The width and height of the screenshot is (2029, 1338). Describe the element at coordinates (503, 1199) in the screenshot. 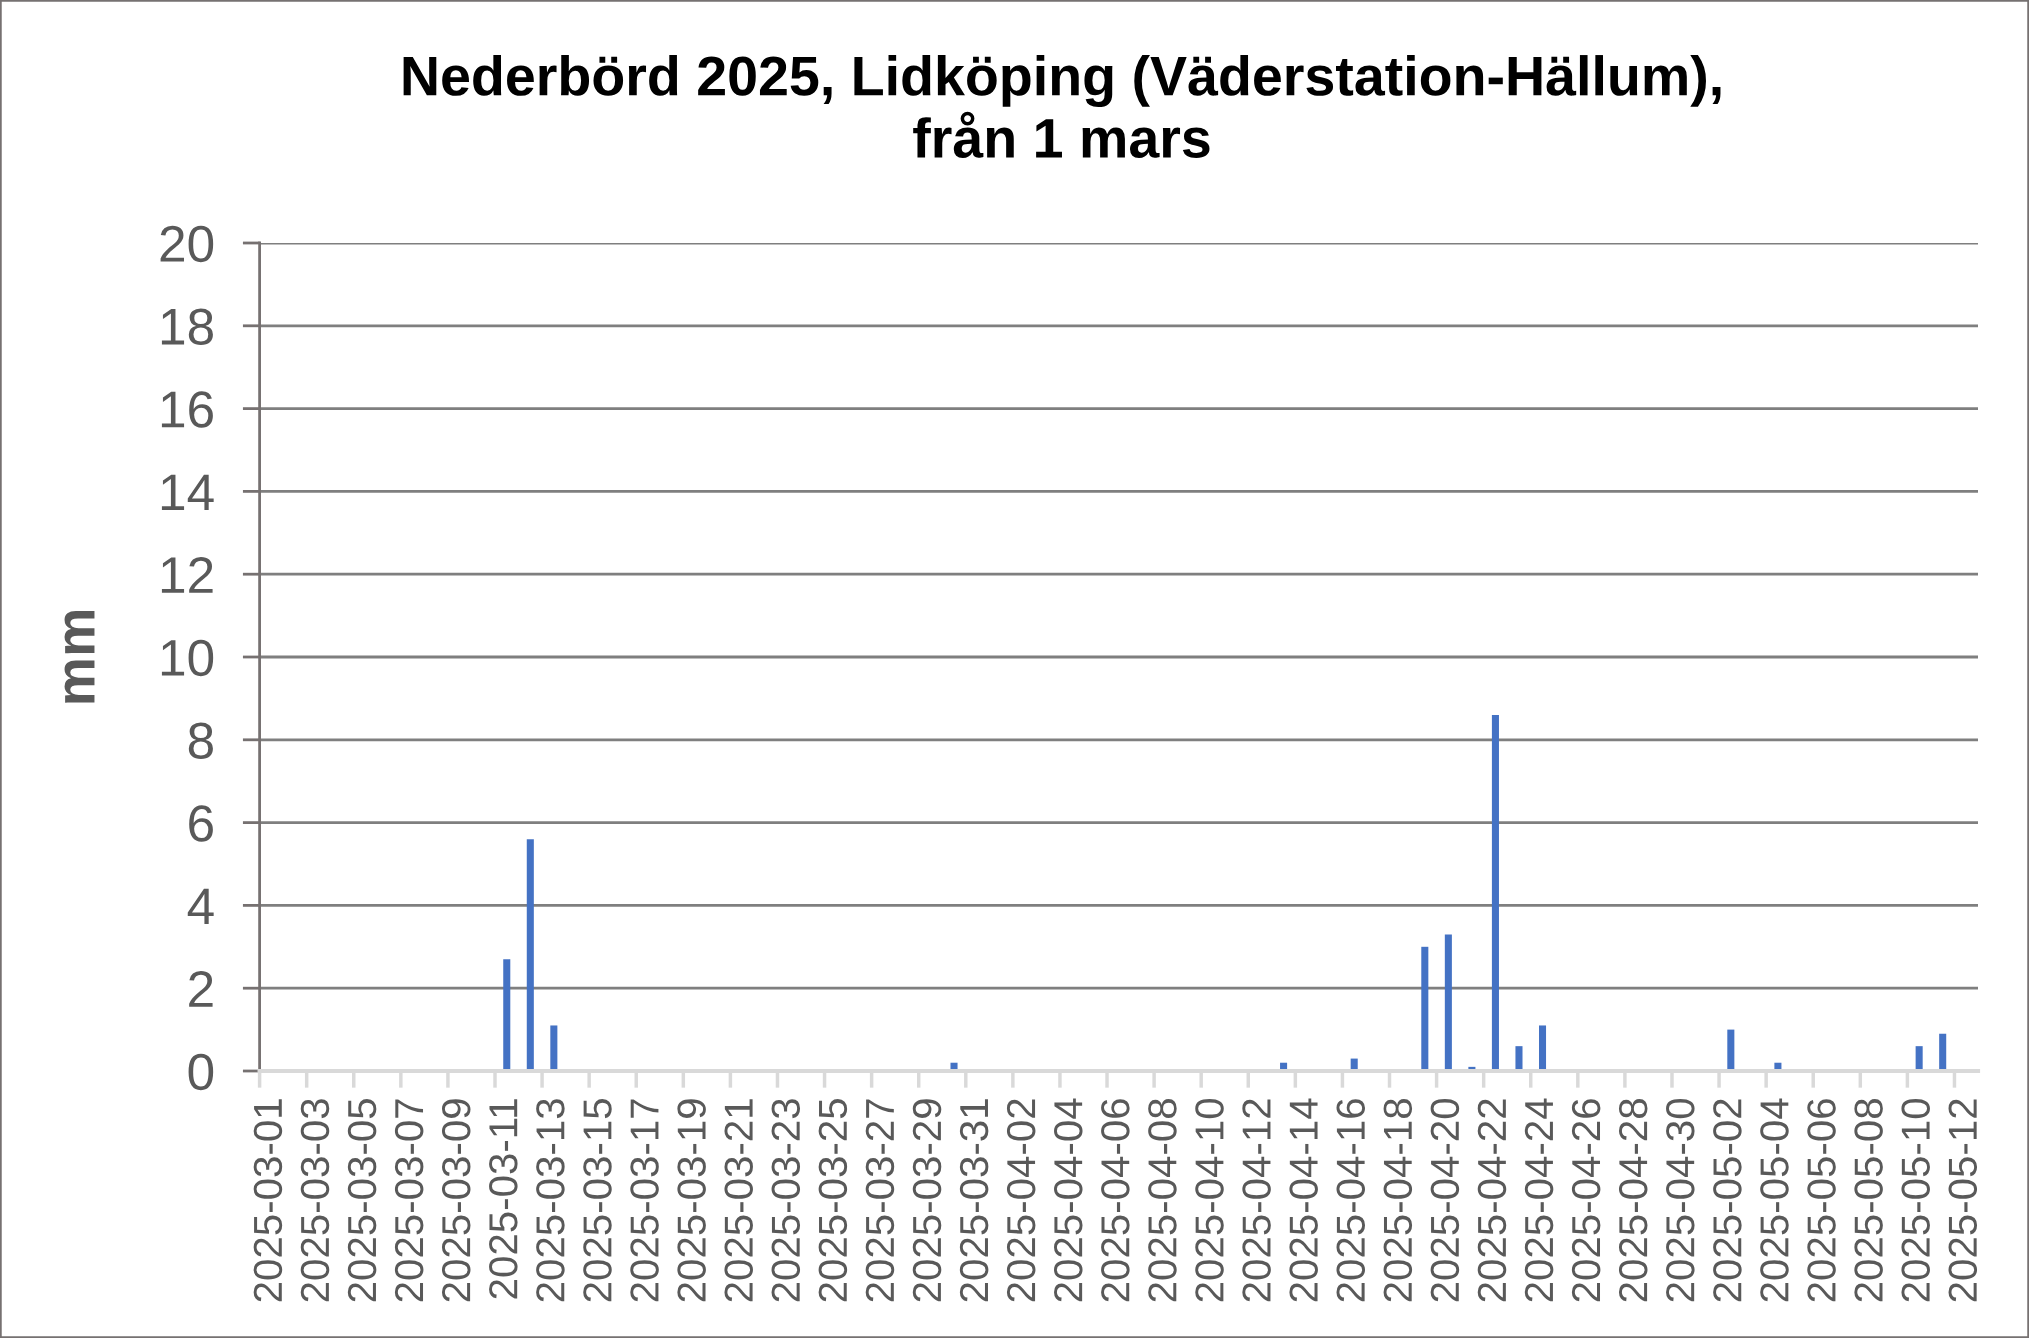

I see `x-tick-label: 2025-03-11` at that location.